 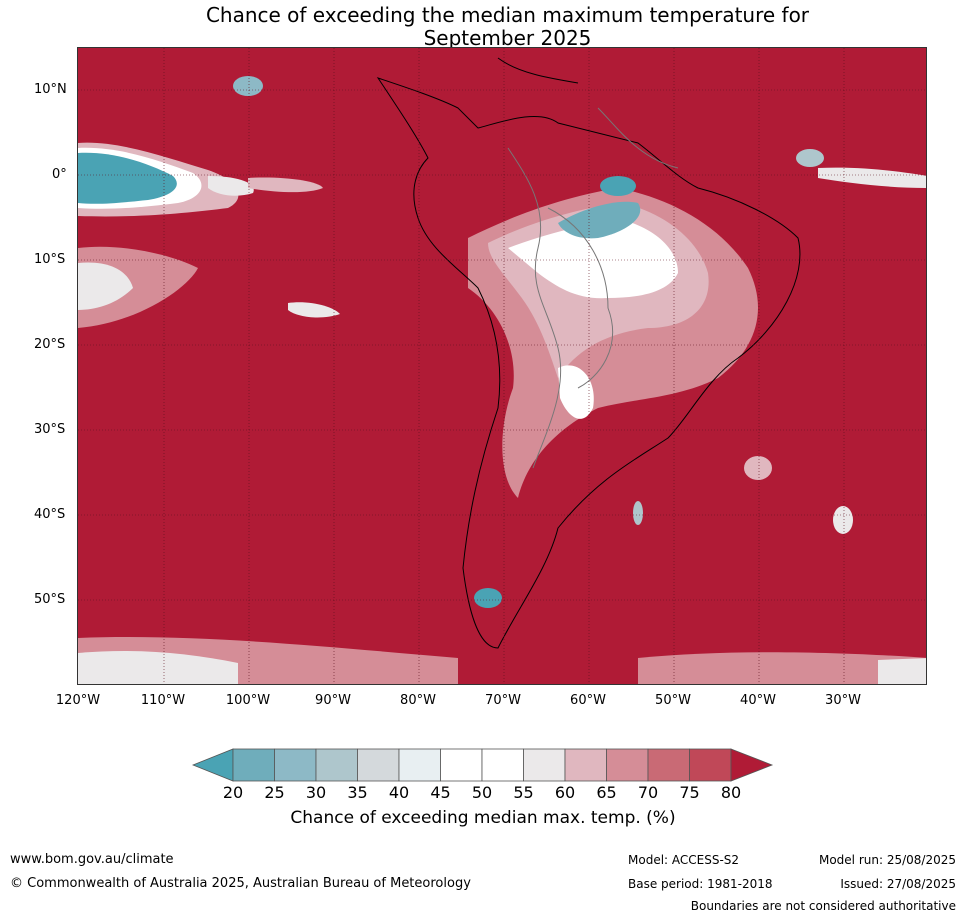 What do you see at coordinates (731, 792) in the screenshot?
I see `colorbar-tick-80: 80` at bounding box center [731, 792].